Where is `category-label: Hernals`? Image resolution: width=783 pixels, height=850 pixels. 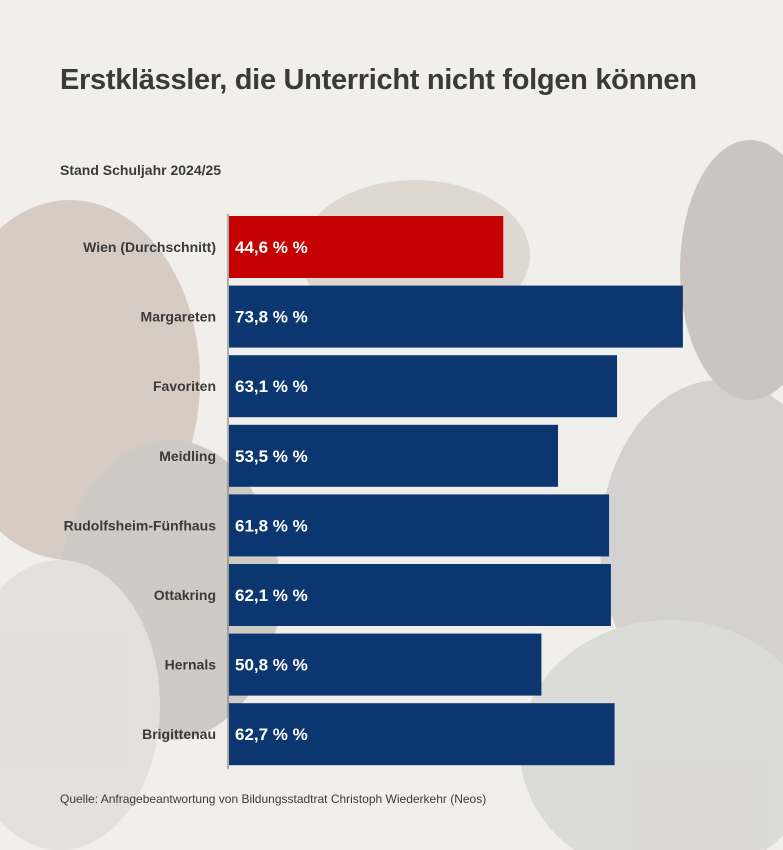 category-label: Hernals is located at coordinates (191, 665).